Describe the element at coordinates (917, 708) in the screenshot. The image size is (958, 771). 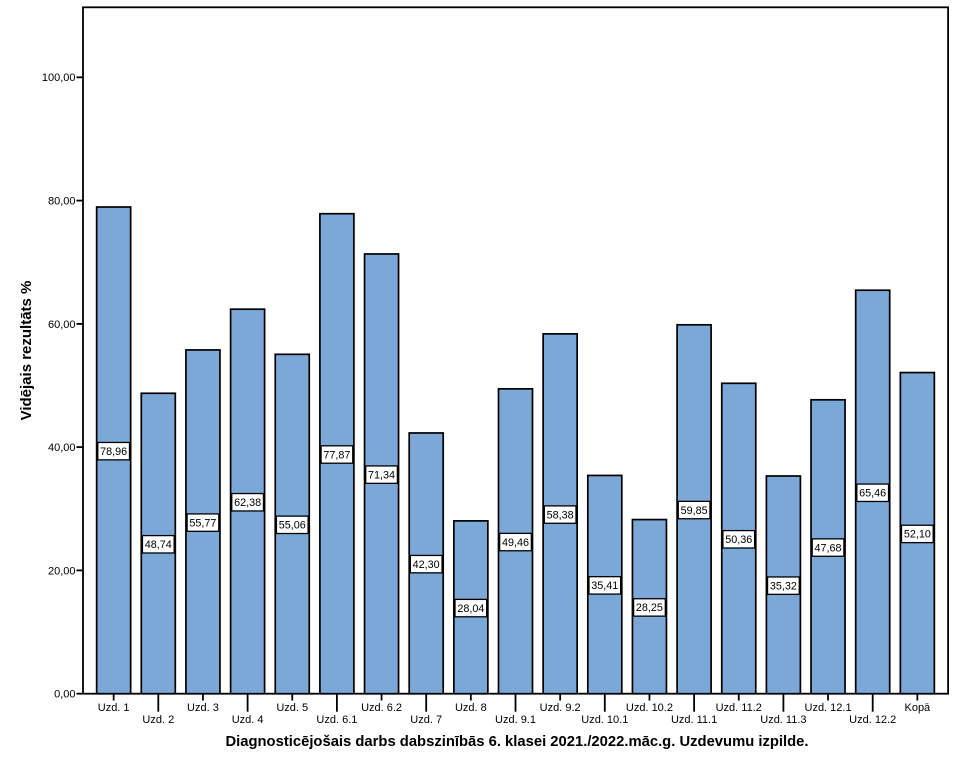
I see `svg-text: Kopā` at that location.